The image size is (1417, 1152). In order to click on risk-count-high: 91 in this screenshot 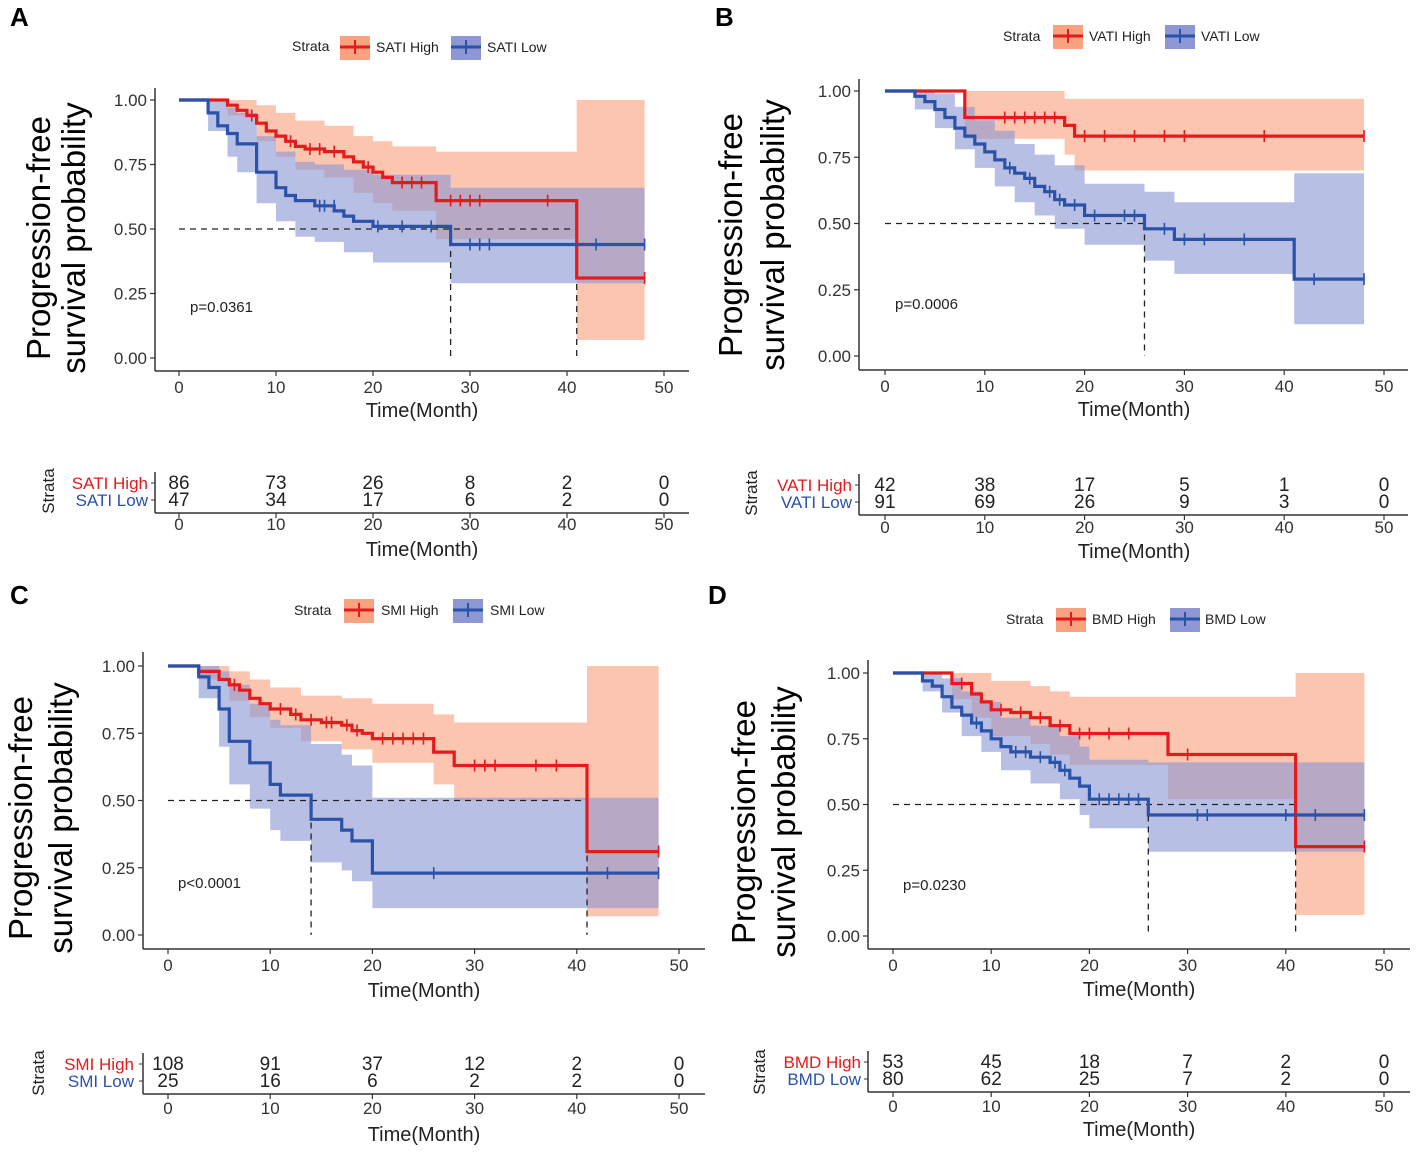, I will do `click(270, 1064)`.